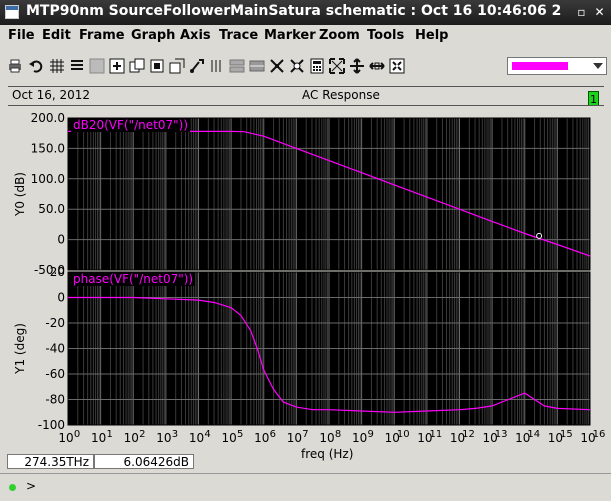 The height and width of the screenshot is (501, 611). What do you see at coordinates (539, 235) in the screenshot?
I see `trace-marker` at bounding box center [539, 235].